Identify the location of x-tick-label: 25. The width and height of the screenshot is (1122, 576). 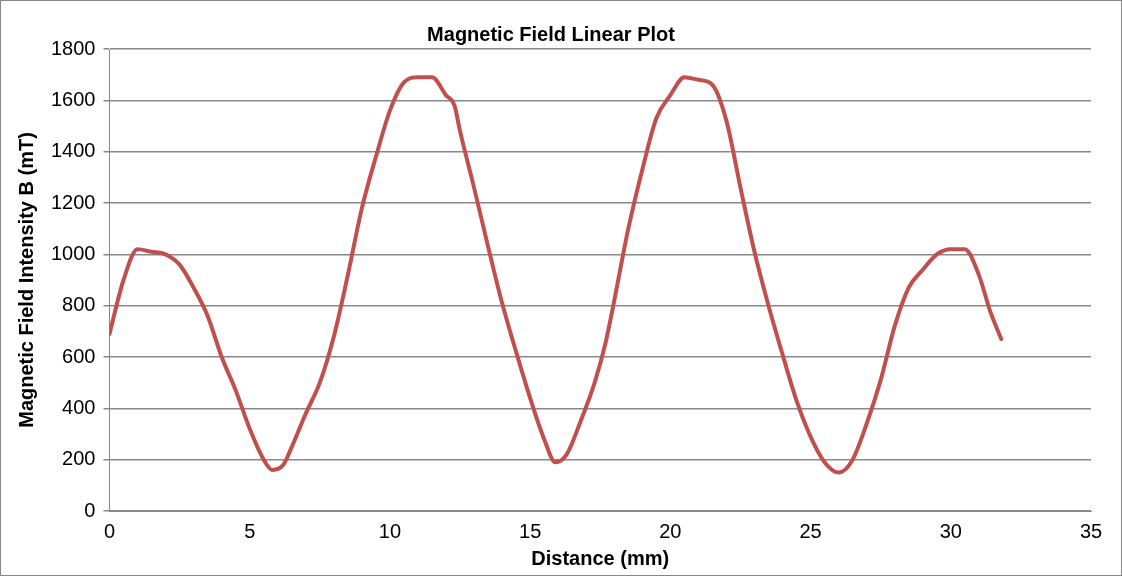
(810, 530).